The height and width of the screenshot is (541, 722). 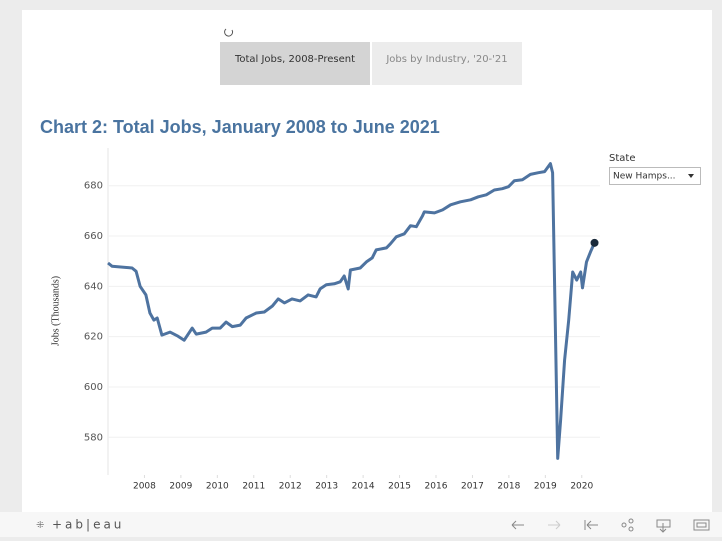 What do you see at coordinates (591, 525) in the screenshot?
I see `revert-icon` at bounding box center [591, 525].